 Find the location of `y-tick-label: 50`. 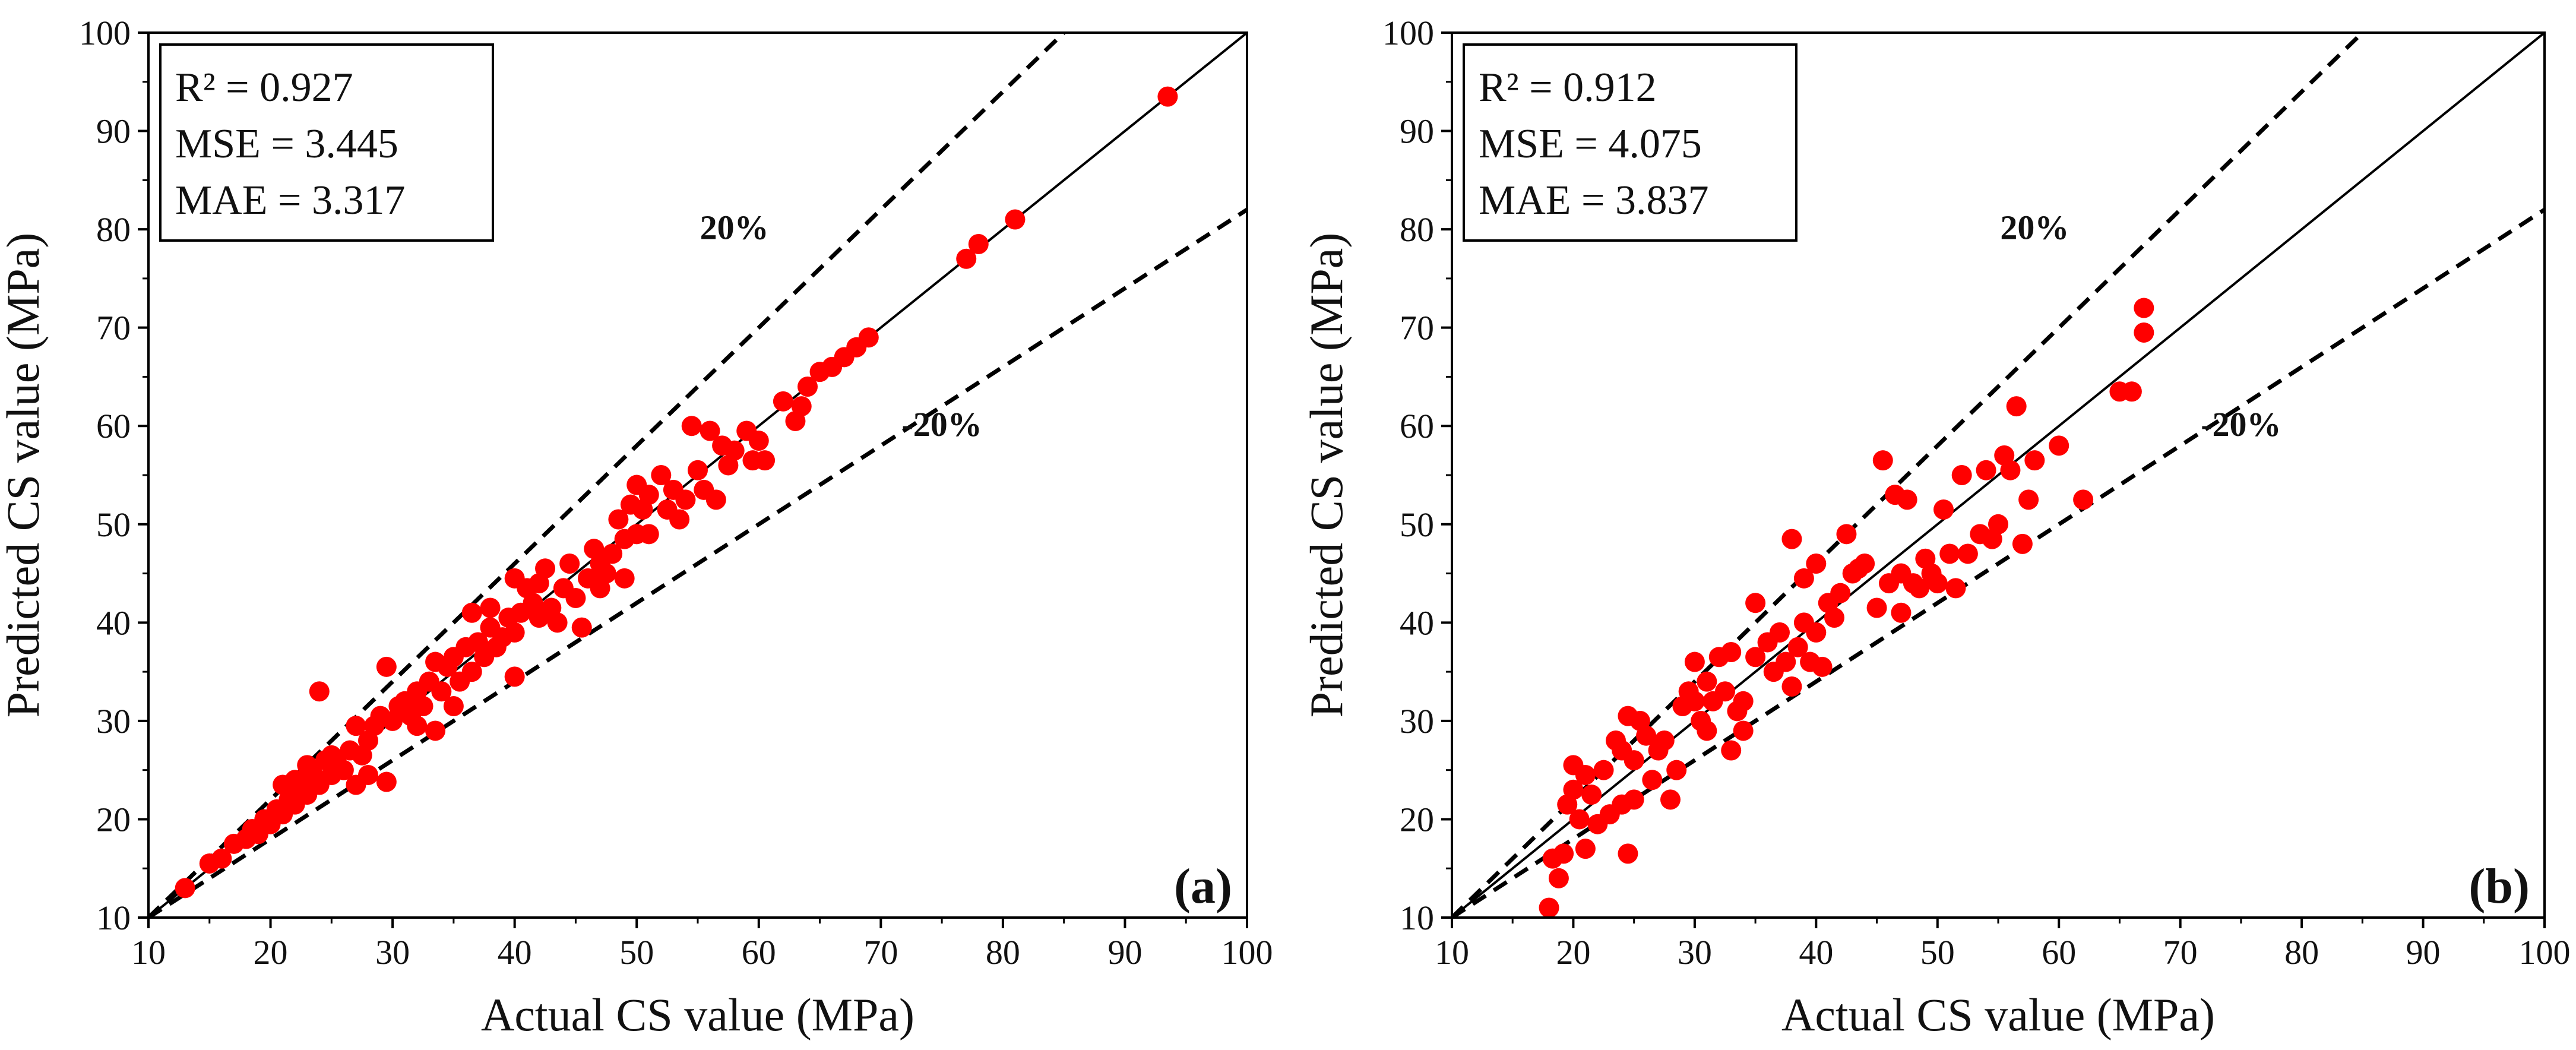

y-tick-label: 50 is located at coordinates (1417, 524).